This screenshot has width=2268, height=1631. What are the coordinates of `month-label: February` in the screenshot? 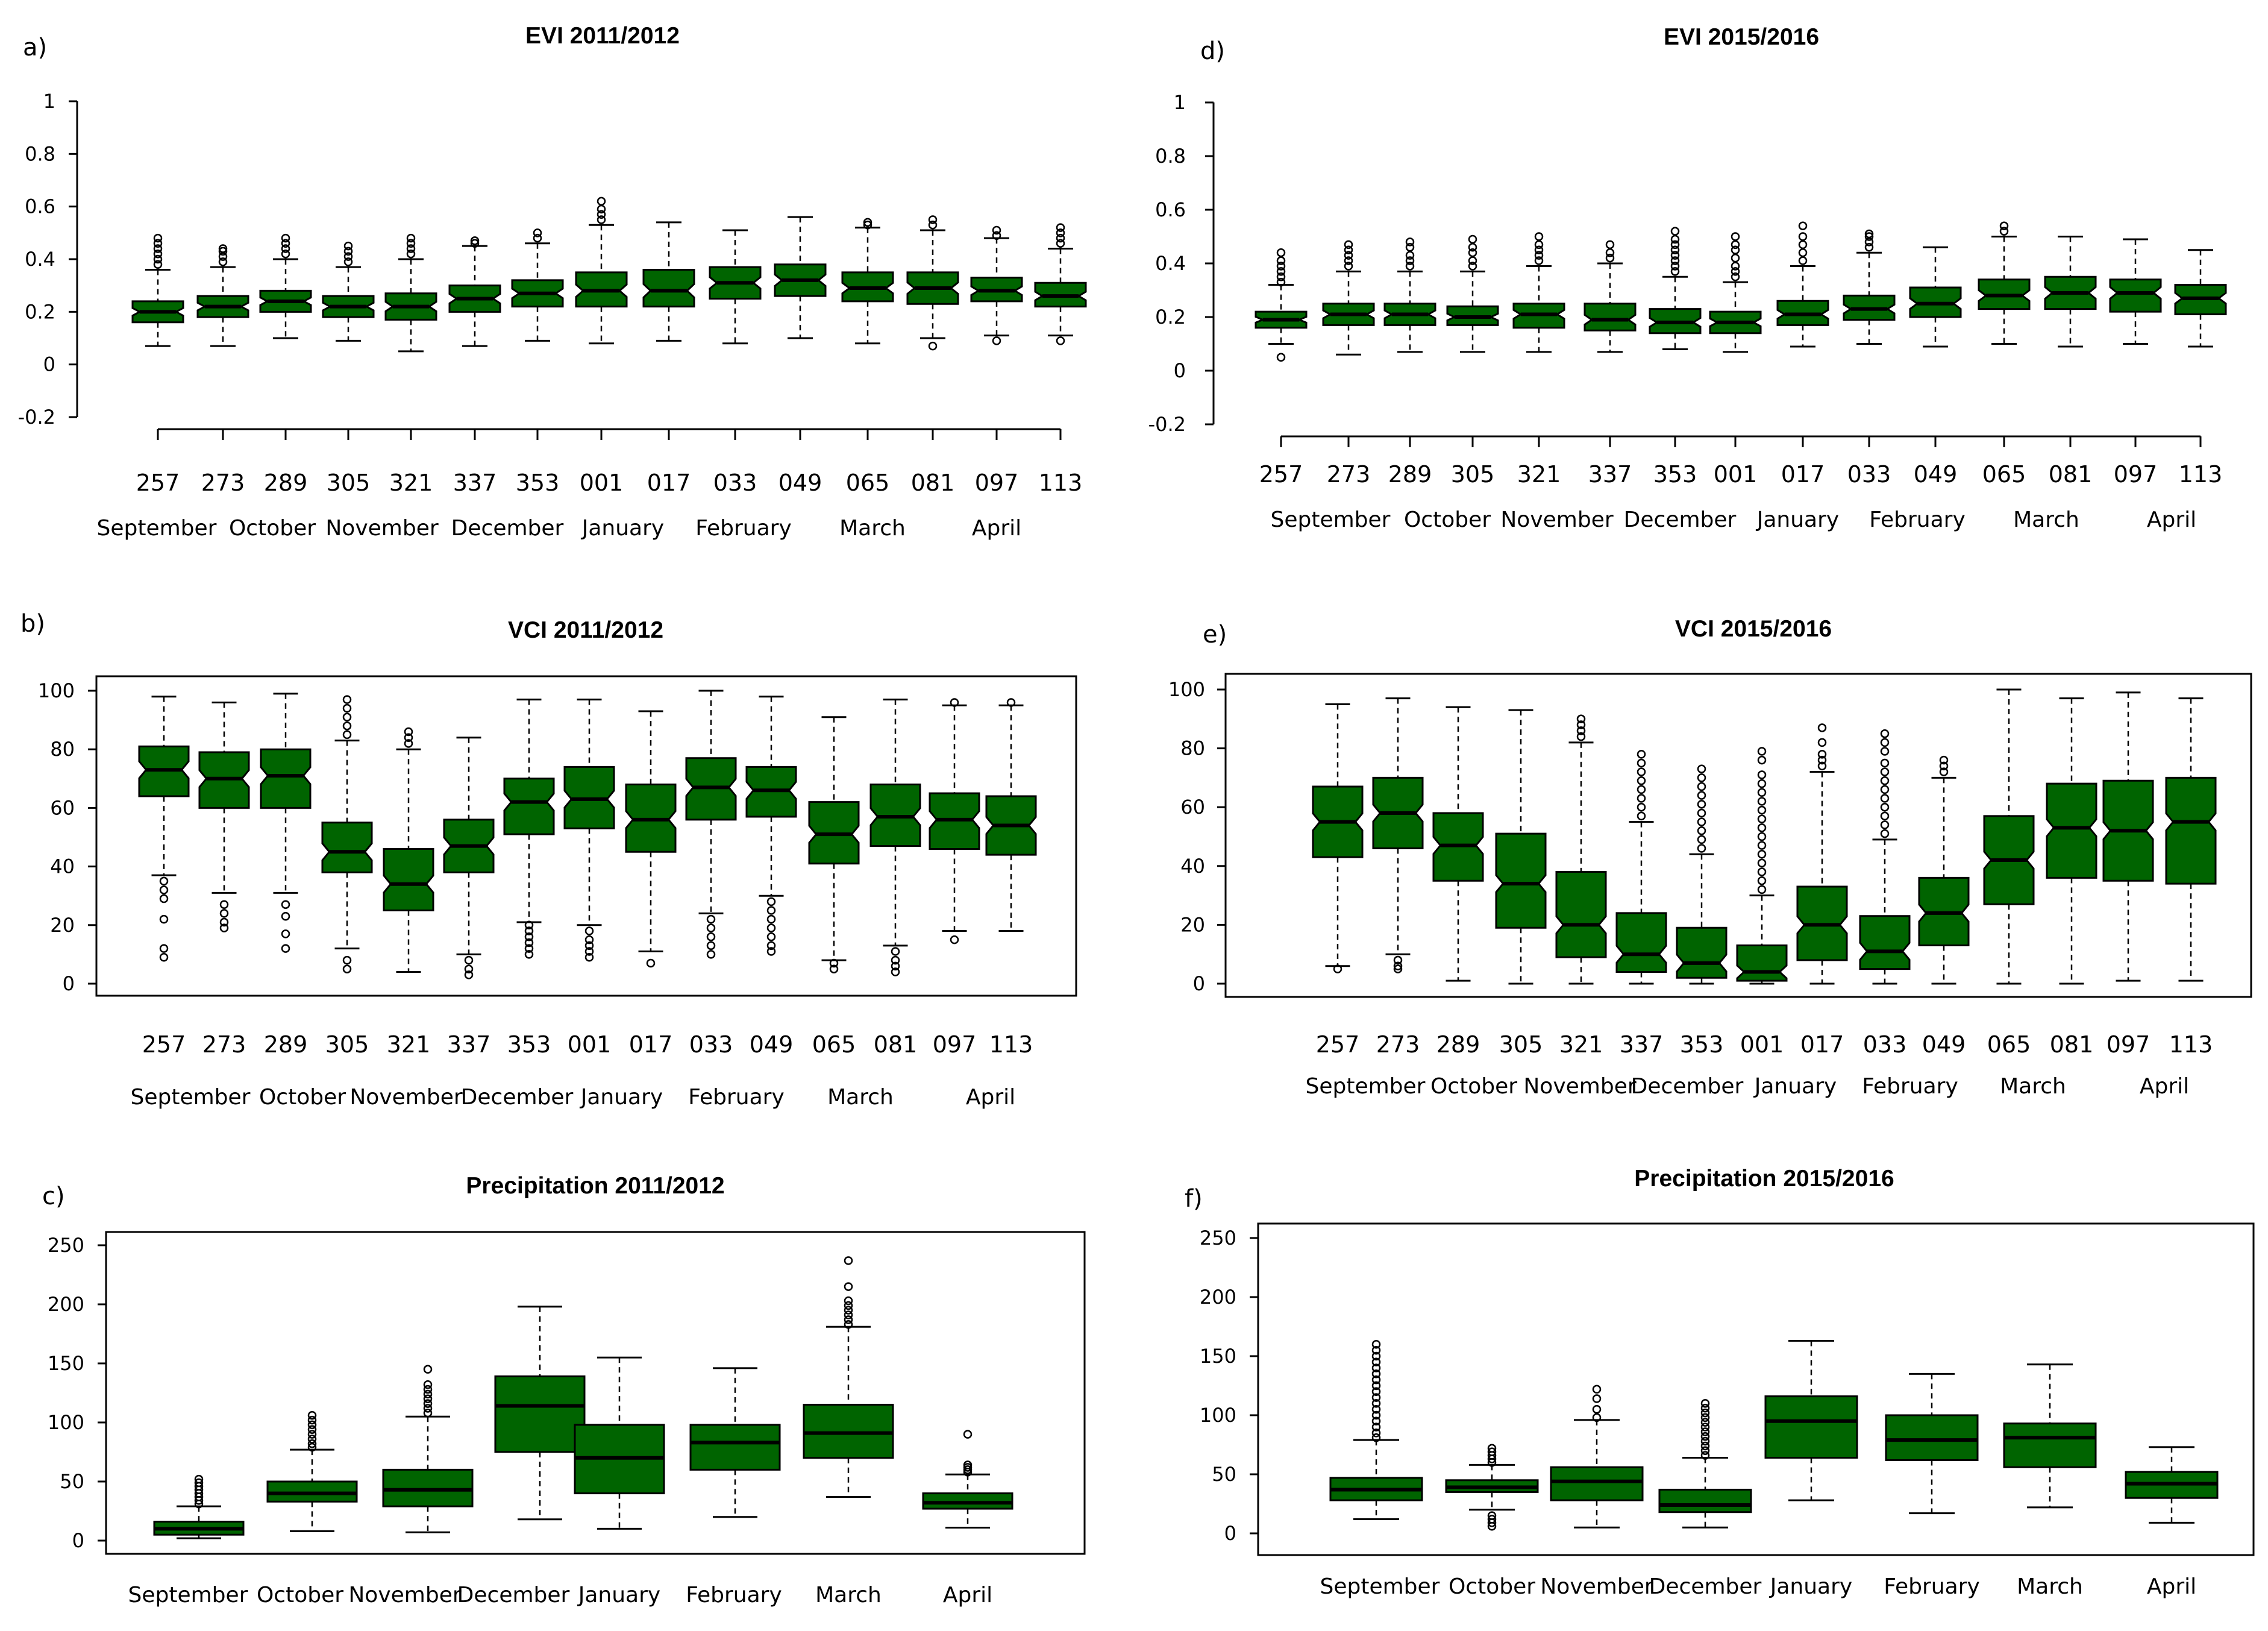 It's located at (736, 1098).